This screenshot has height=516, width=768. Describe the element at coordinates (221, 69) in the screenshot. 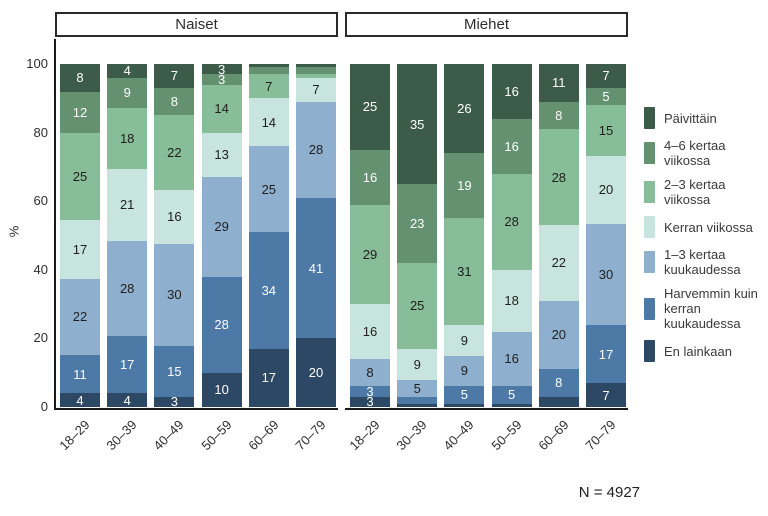

I see `bar-segment-label: 3` at that location.